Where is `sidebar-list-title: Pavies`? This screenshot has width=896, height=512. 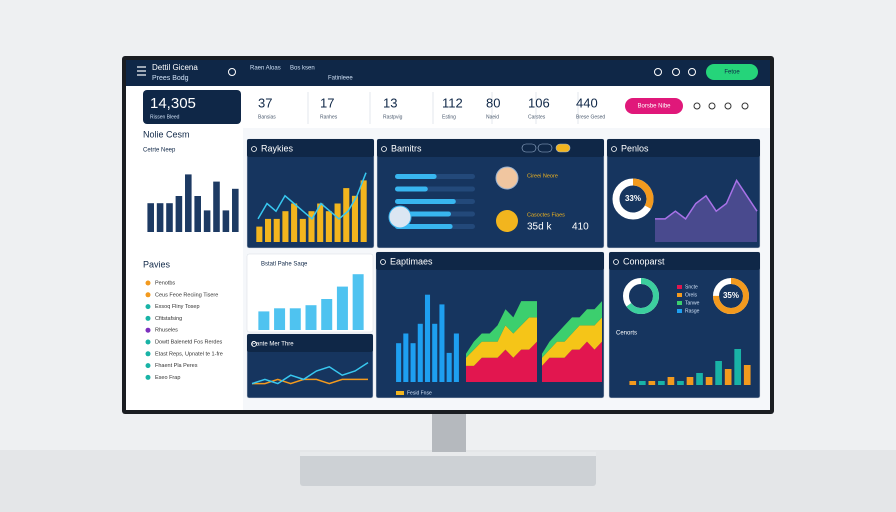 sidebar-list-title: Pavies is located at coordinates (157, 264).